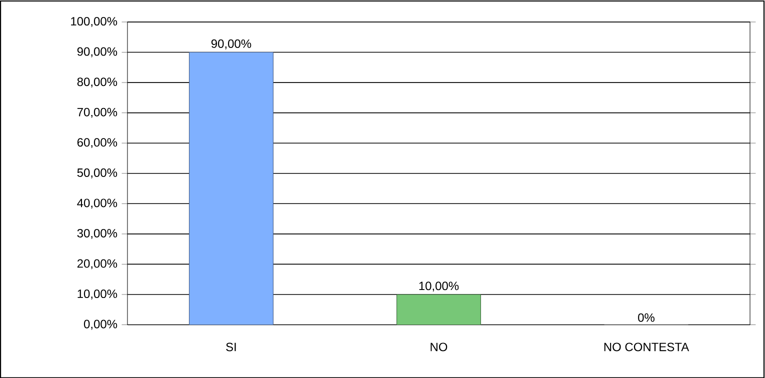  What do you see at coordinates (231, 44) in the screenshot?
I see `data-label: 90,00%` at bounding box center [231, 44].